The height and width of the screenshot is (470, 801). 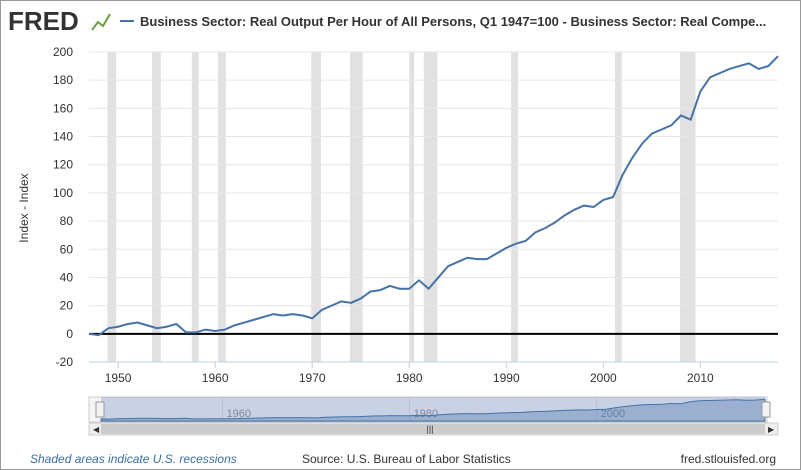 What do you see at coordinates (239, 414) in the screenshot?
I see `navigator-tick-label: 1960` at bounding box center [239, 414].